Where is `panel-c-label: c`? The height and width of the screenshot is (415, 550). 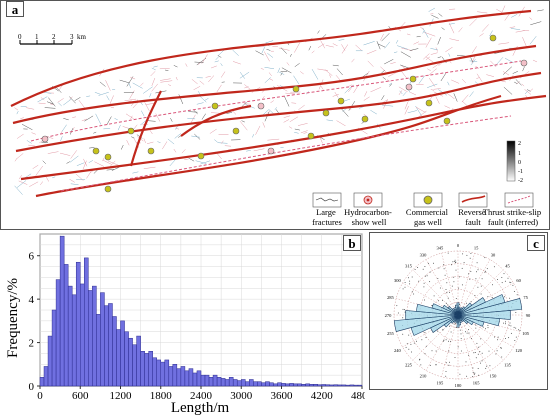 panel-c-label: c is located at coordinates (536, 243).